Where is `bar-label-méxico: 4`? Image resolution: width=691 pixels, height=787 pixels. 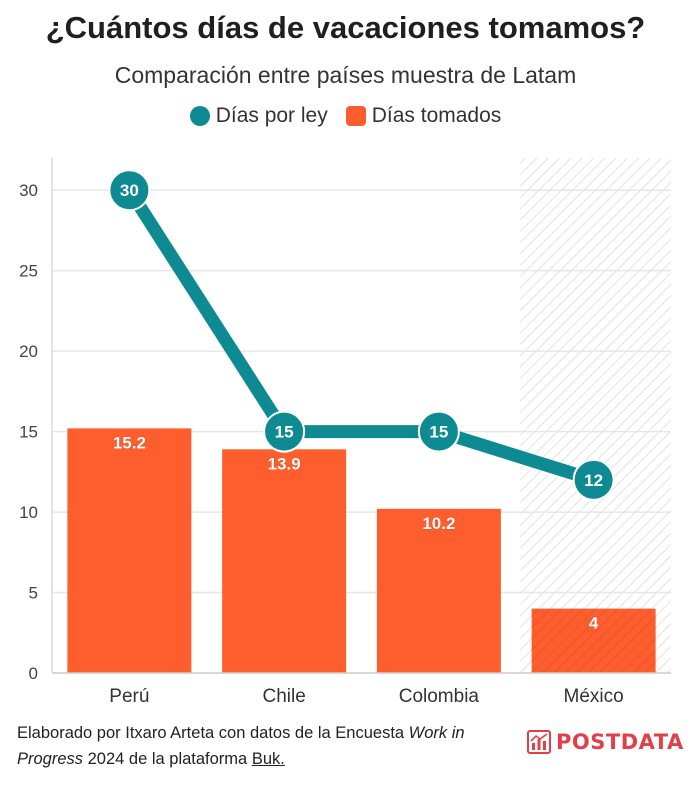
bar-label-méxico: 4 is located at coordinates (594, 623).